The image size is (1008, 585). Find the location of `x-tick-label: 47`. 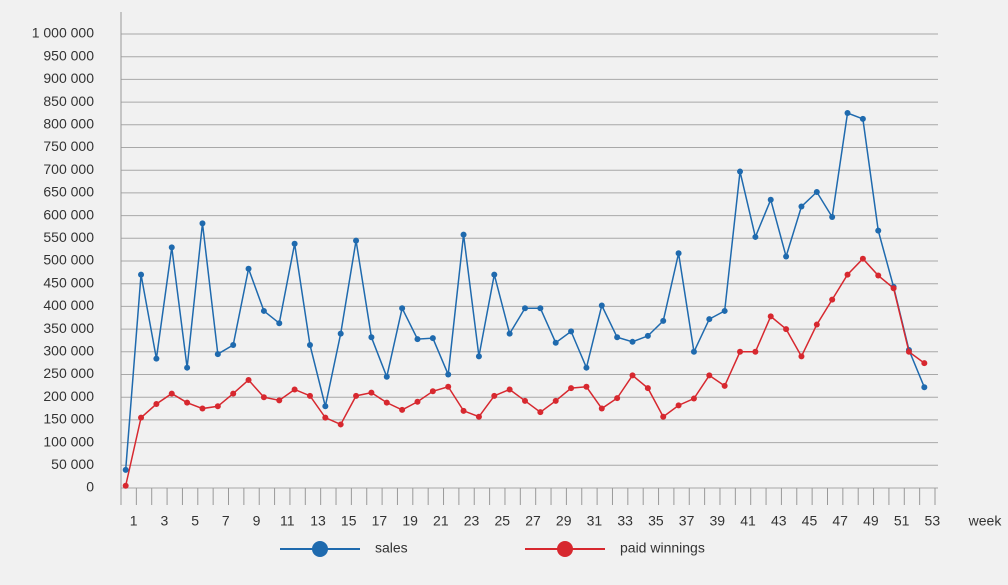

x-tick-label: 47 is located at coordinates (840, 521).